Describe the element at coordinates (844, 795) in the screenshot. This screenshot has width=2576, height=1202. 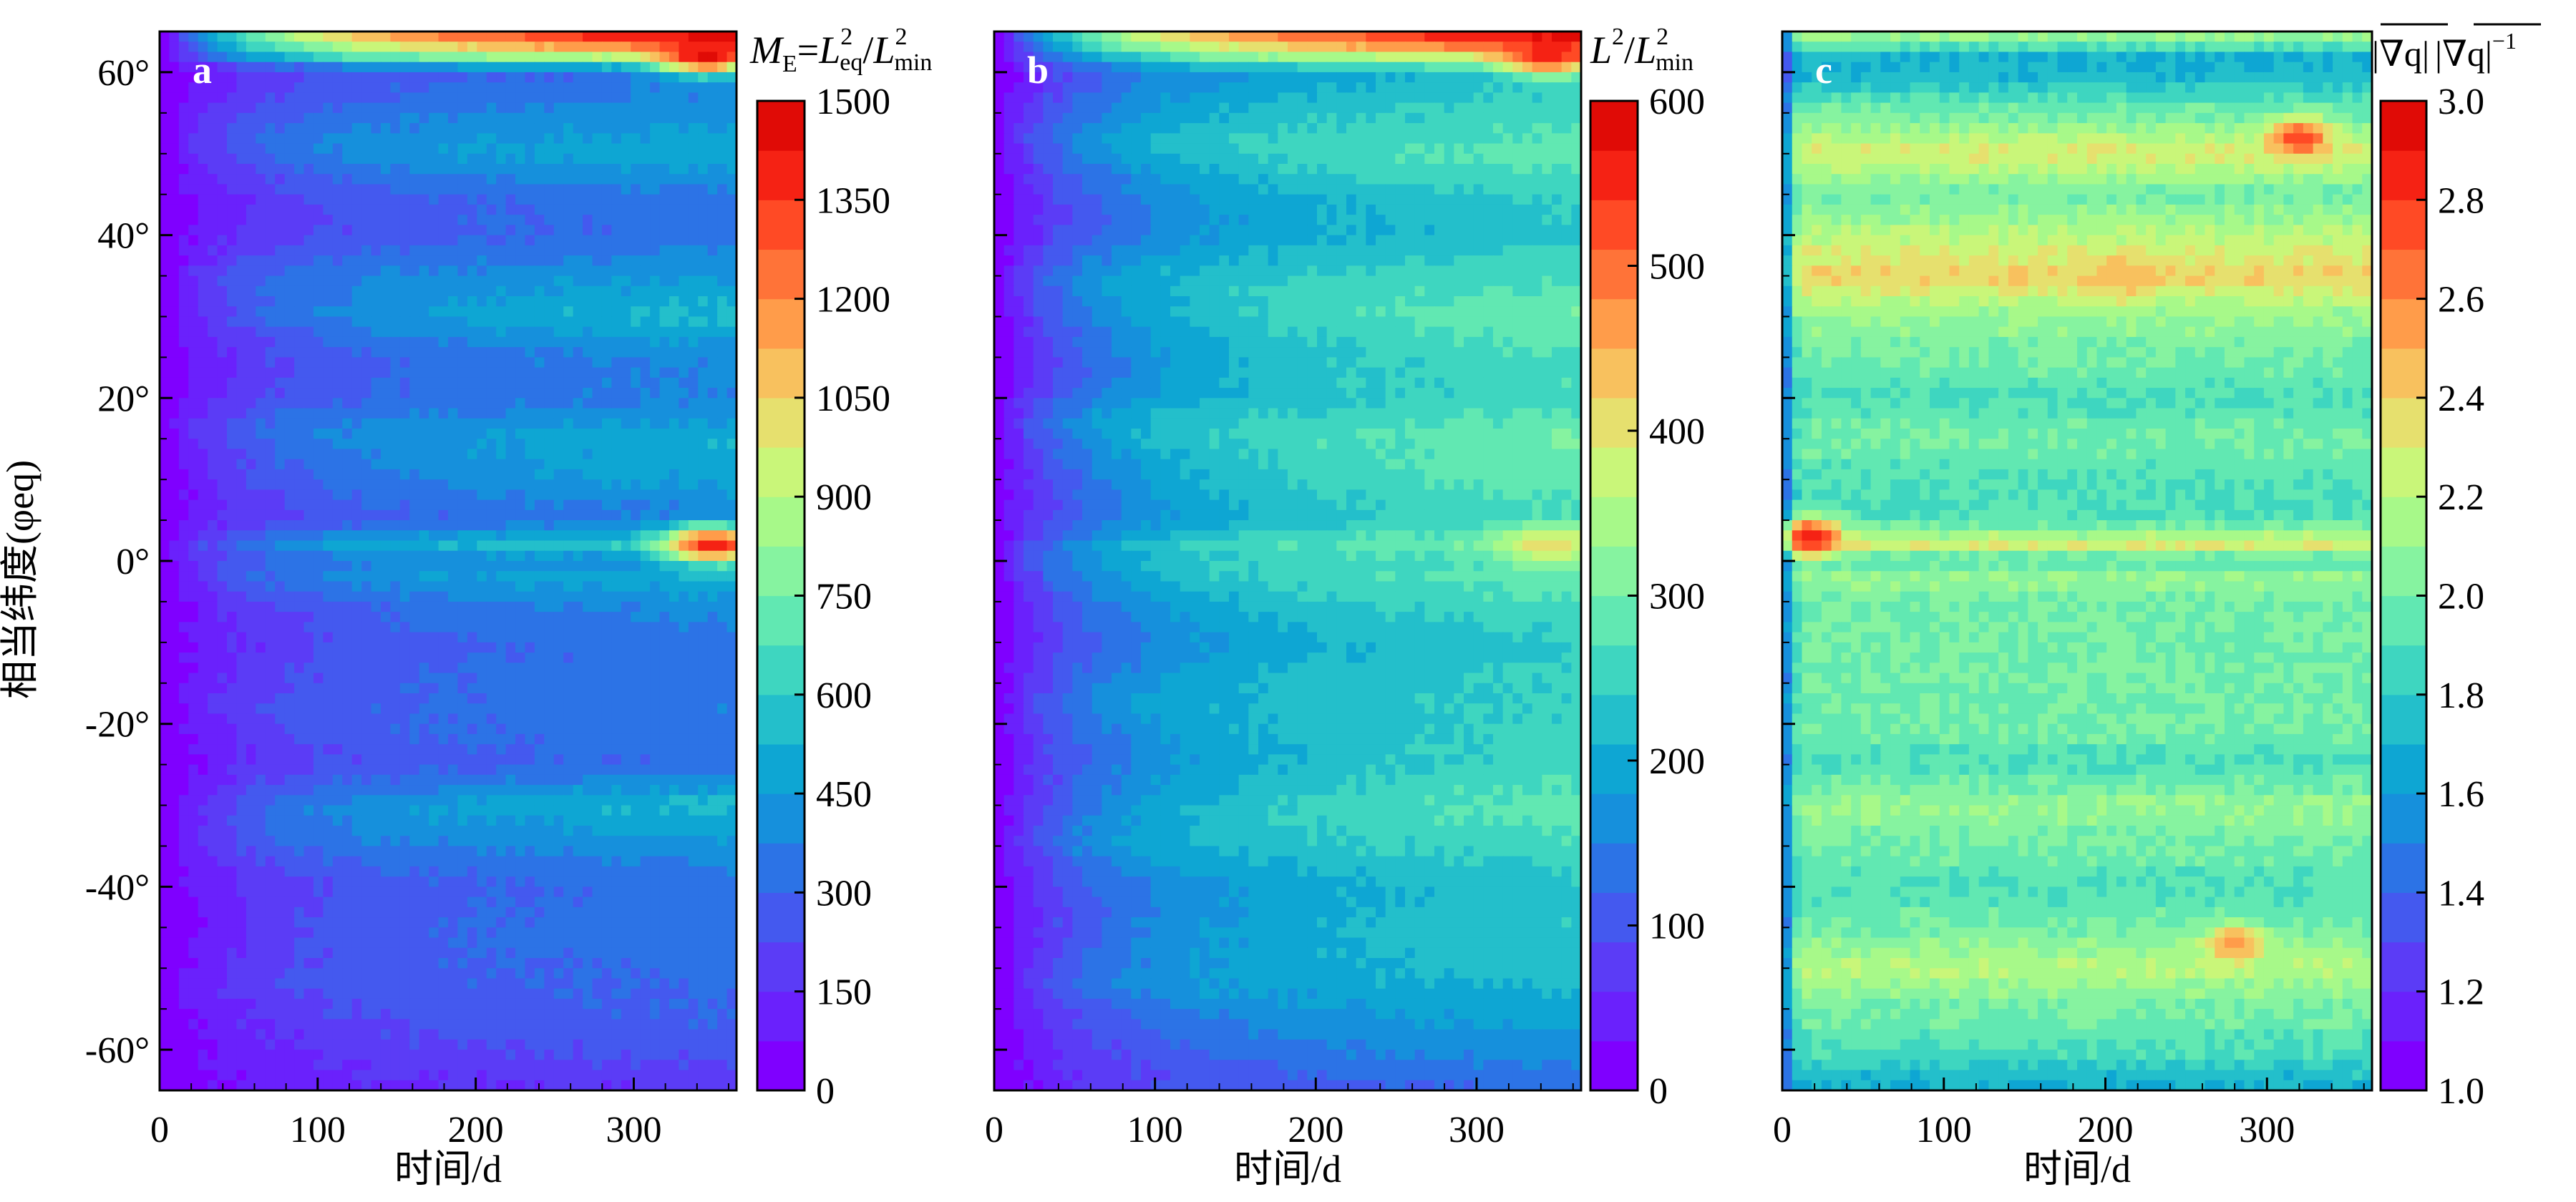
I see `colorbar-tick-label: 450` at that location.